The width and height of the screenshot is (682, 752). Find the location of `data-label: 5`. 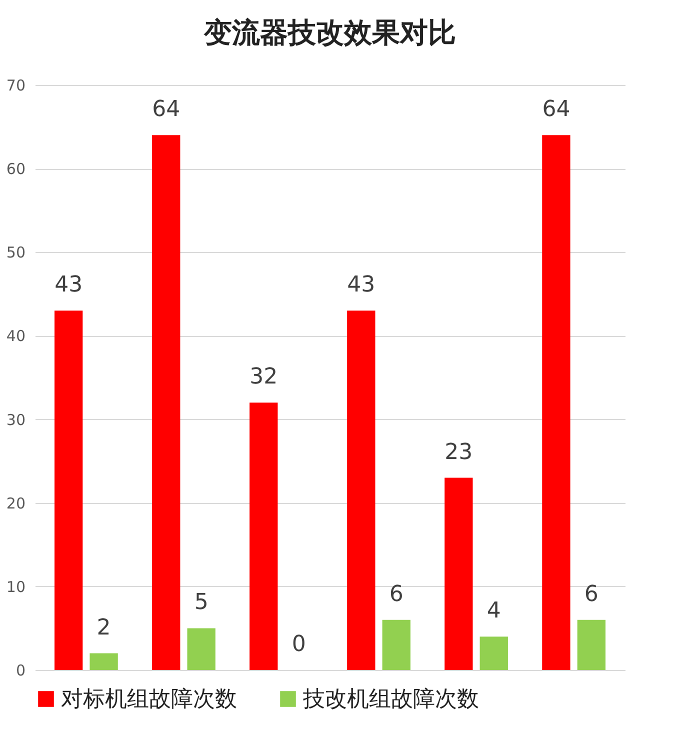

data-label: 5 is located at coordinates (201, 603).